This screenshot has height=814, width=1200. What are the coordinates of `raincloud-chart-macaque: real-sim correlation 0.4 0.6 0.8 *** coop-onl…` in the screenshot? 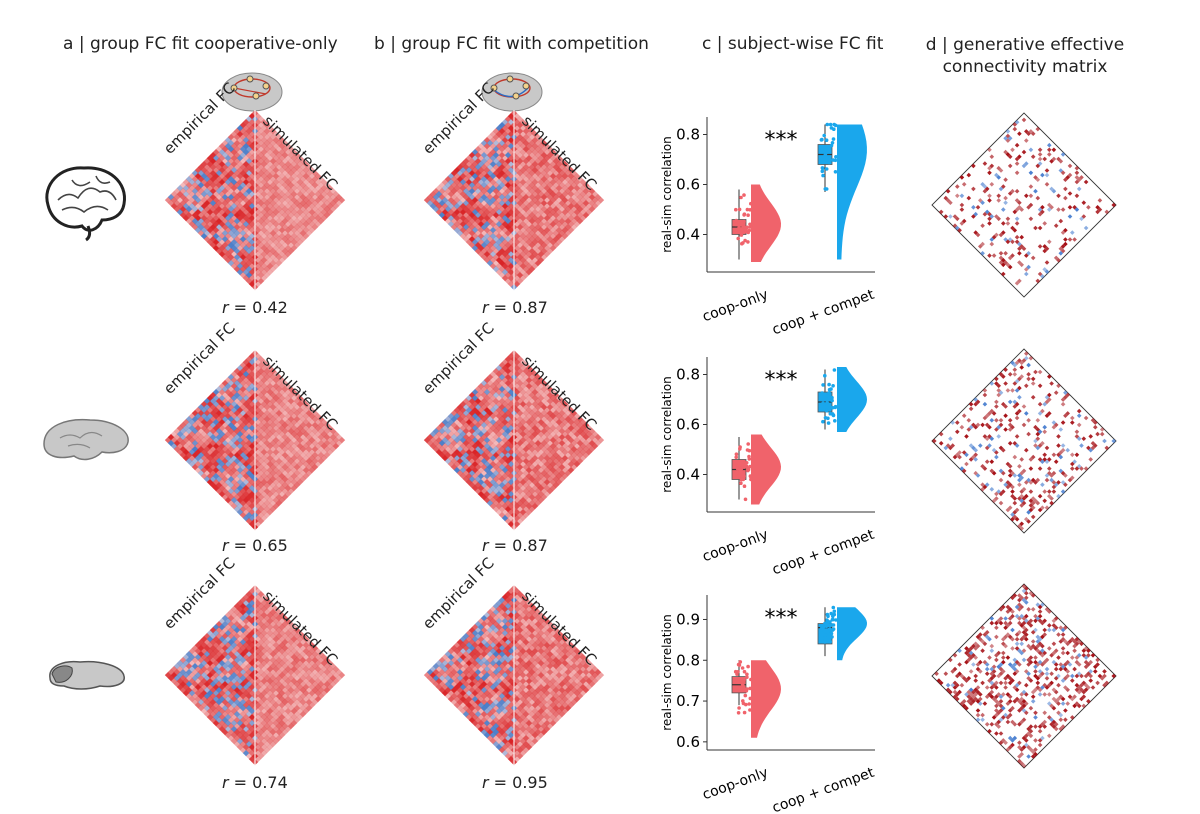 It's located at (768, 468).